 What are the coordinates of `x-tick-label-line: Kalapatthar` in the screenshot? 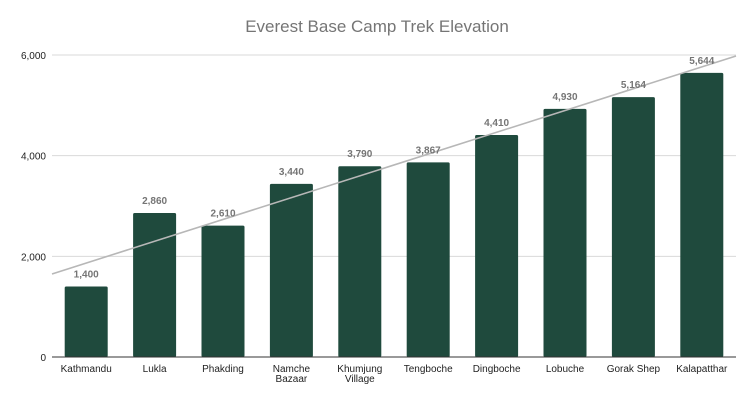 It's located at (702, 369).